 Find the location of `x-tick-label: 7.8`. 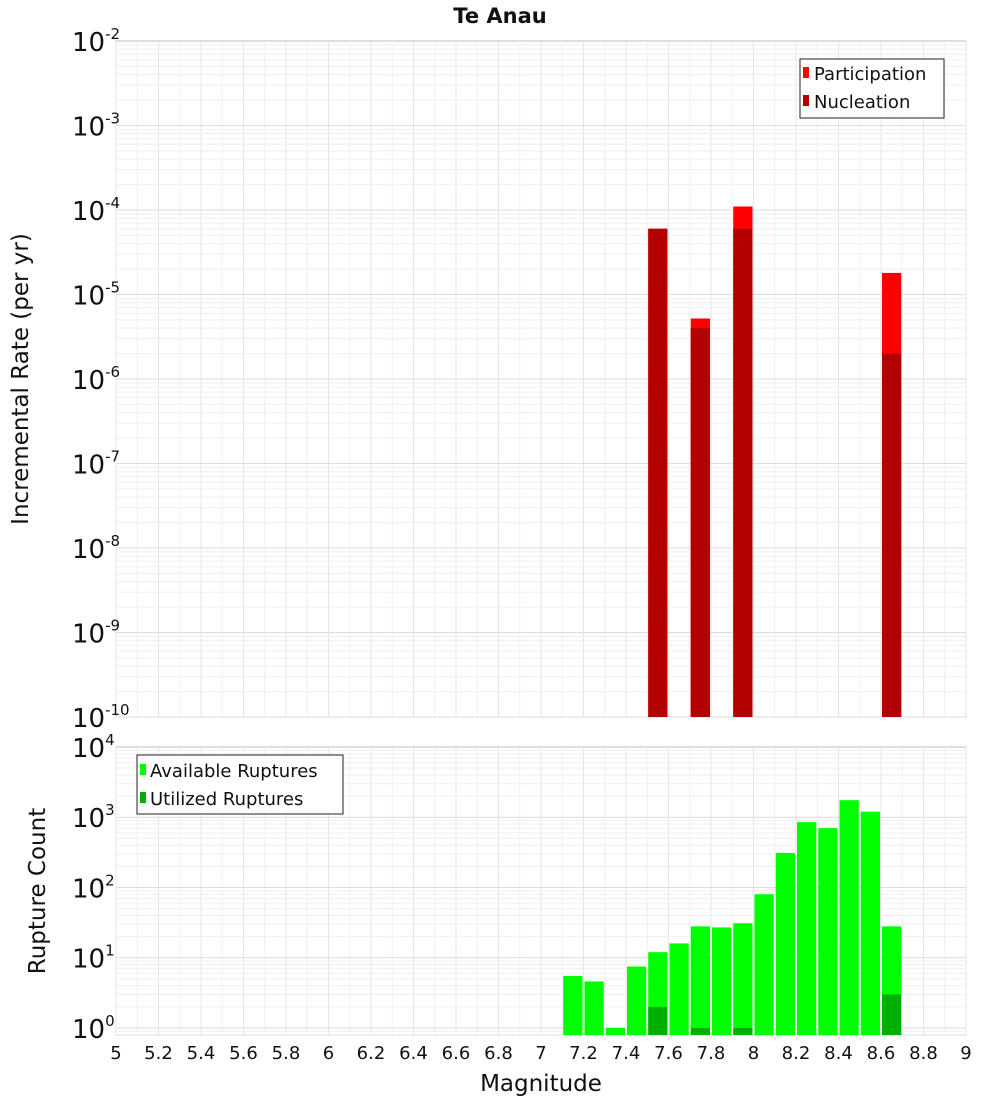

x-tick-label: 7.8 is located at coordinates (711, 1053).